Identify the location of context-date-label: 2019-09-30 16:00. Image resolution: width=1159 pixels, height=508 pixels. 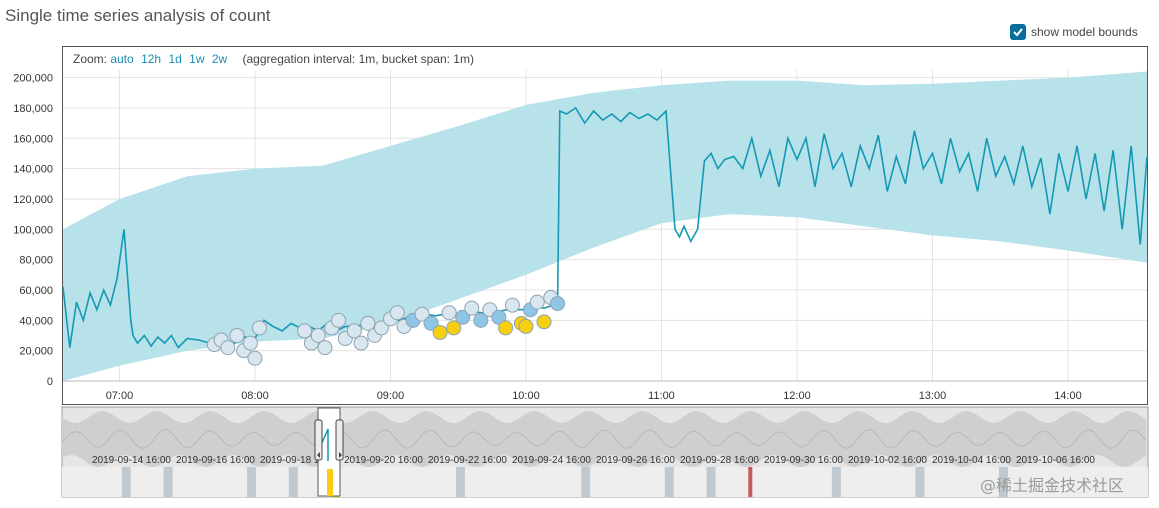
(803, 460).